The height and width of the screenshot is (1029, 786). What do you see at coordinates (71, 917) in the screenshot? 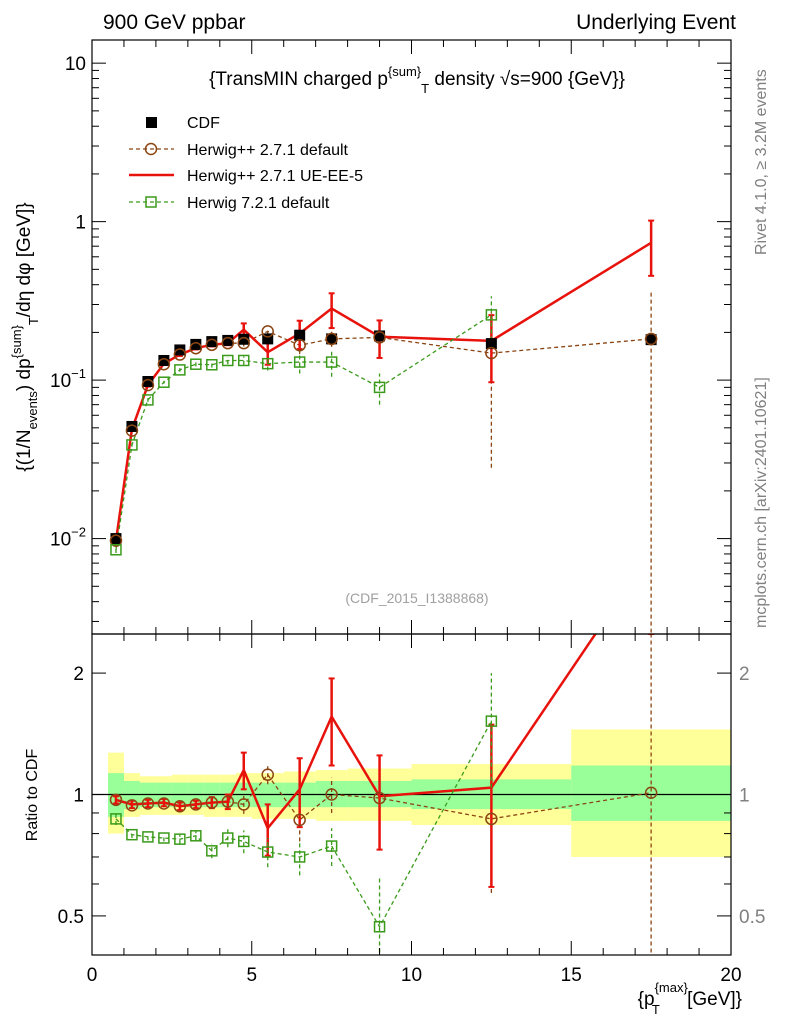
I see `ratio-y-tick-label-left: 0.5` at bounding box center [71, 917].